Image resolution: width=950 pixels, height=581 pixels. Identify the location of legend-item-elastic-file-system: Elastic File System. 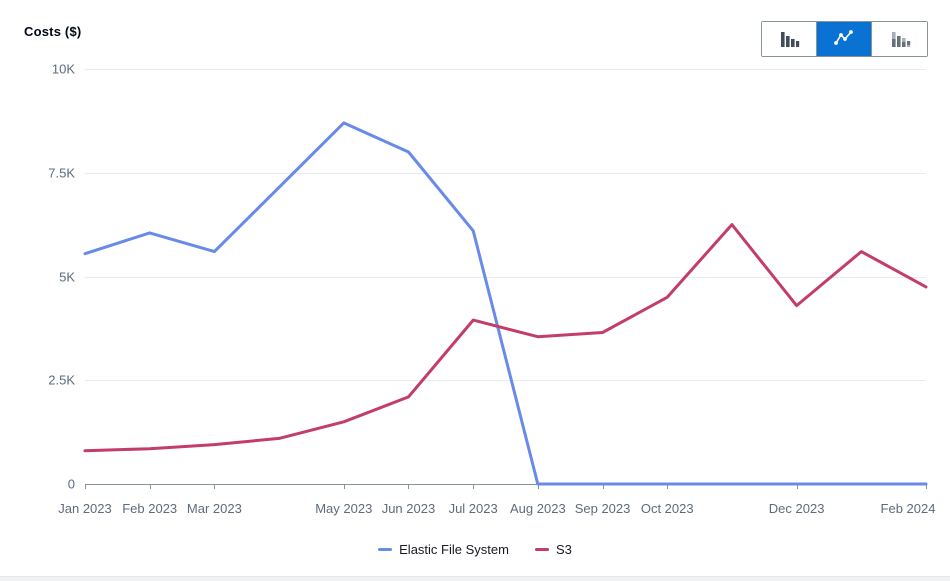
(443, 549).